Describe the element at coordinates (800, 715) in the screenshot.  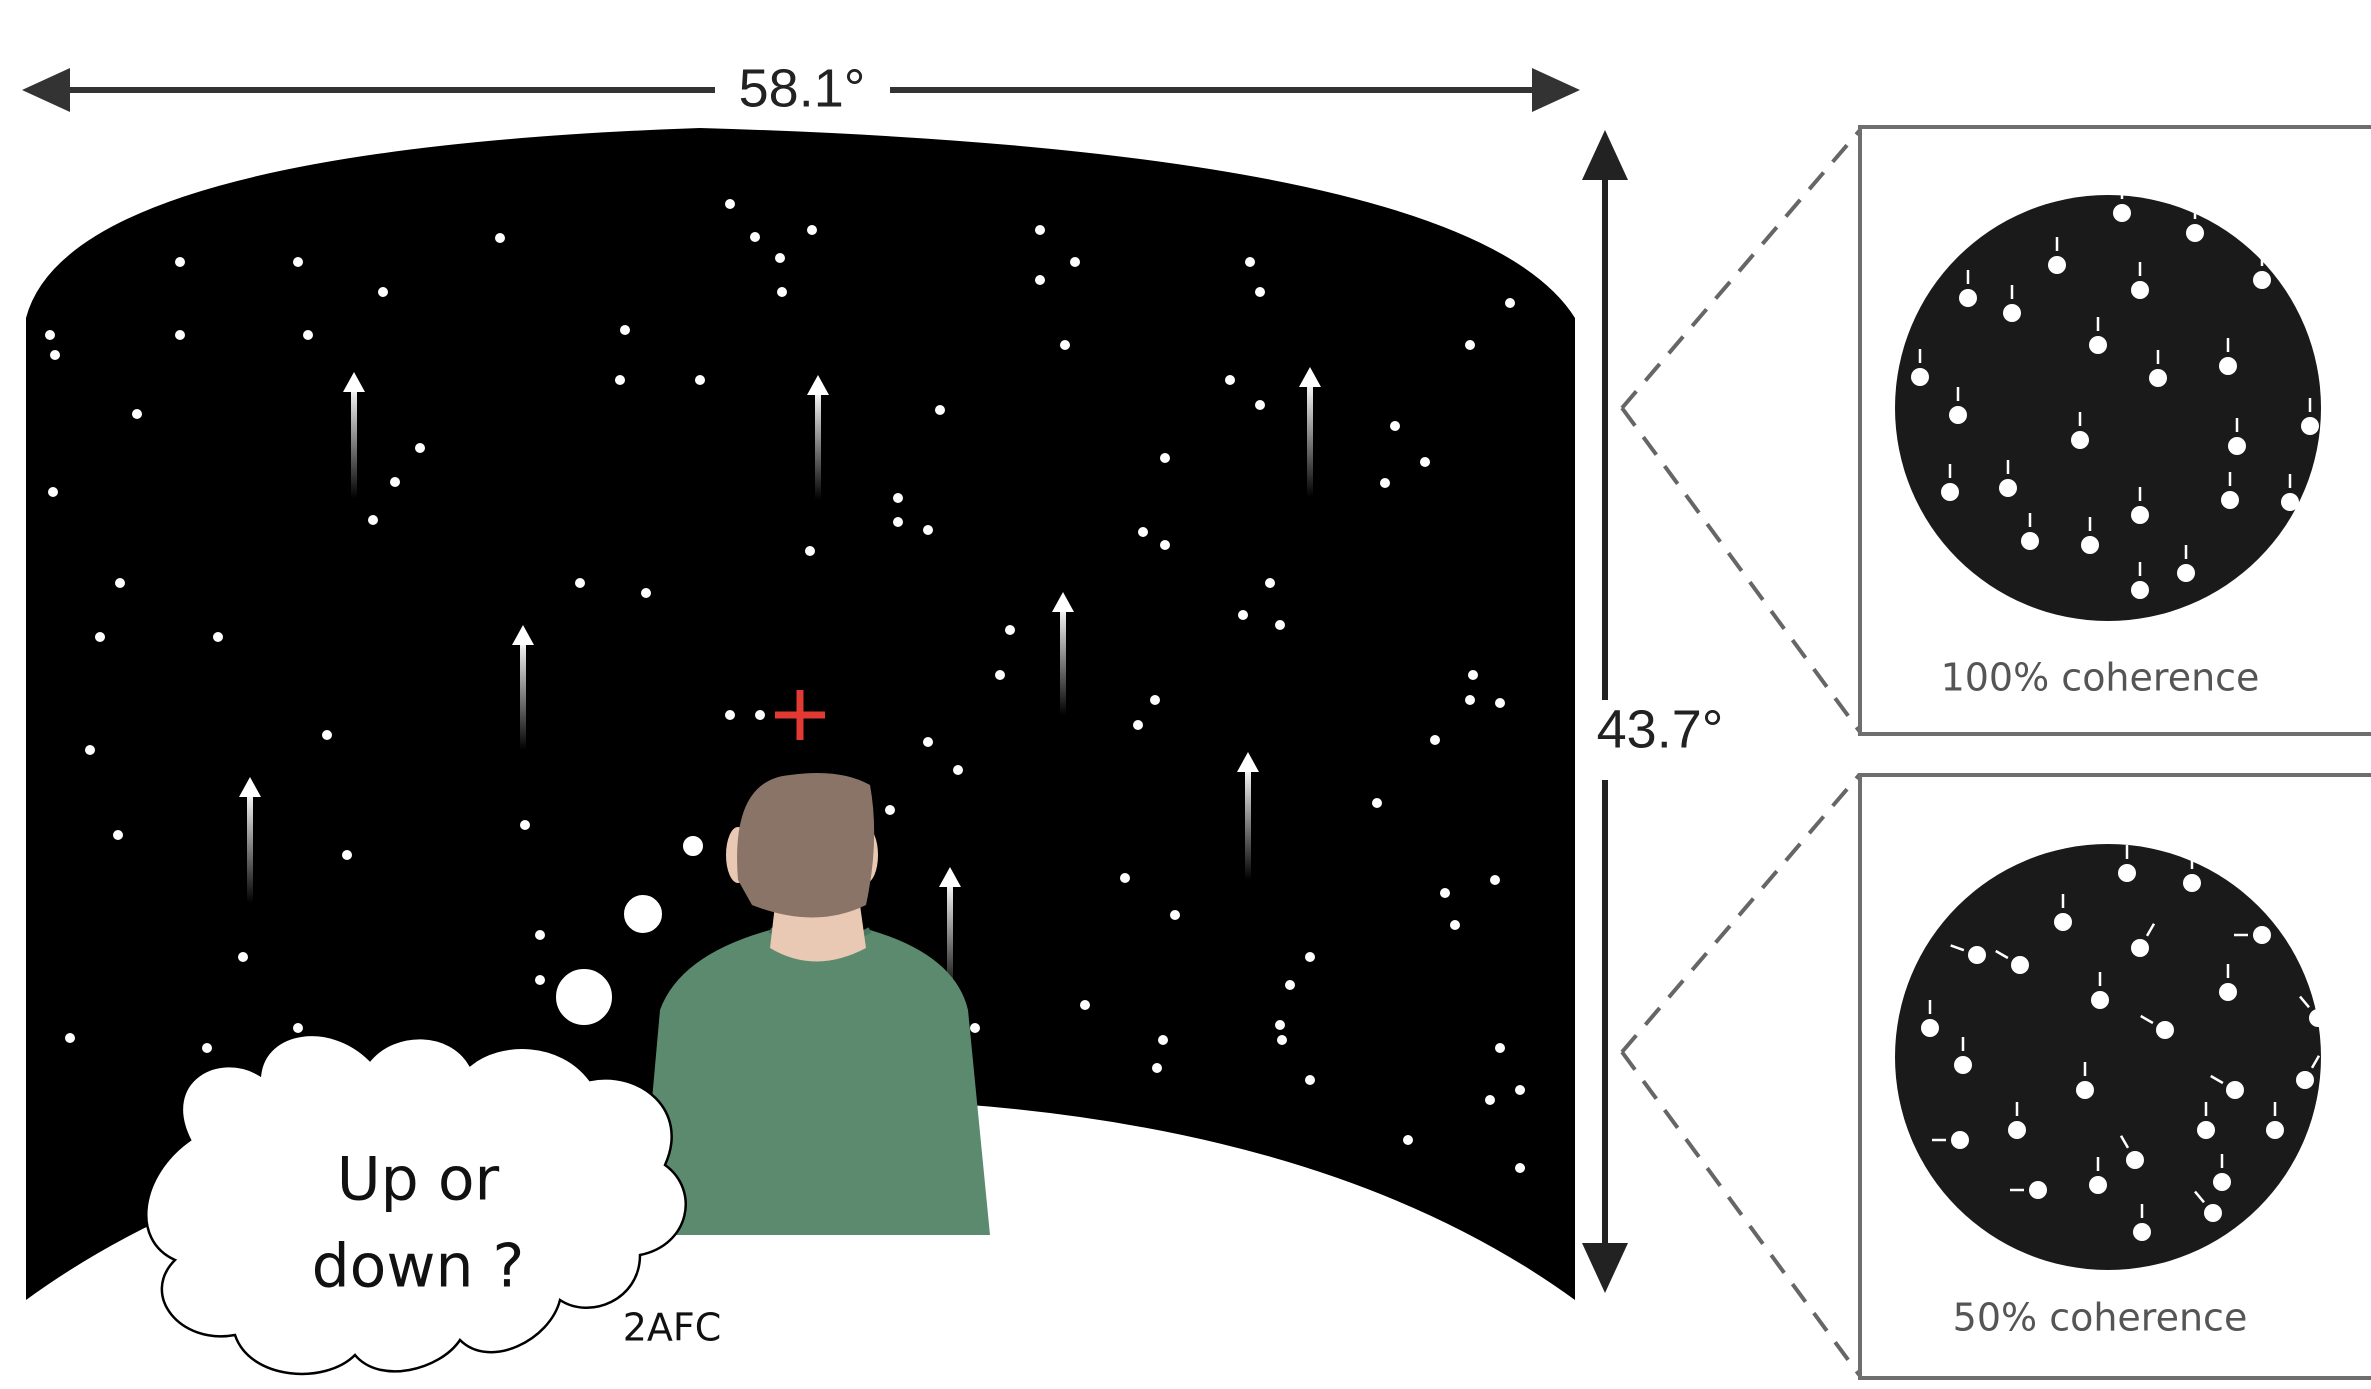
I see `fixation-cross-icon` at that location.